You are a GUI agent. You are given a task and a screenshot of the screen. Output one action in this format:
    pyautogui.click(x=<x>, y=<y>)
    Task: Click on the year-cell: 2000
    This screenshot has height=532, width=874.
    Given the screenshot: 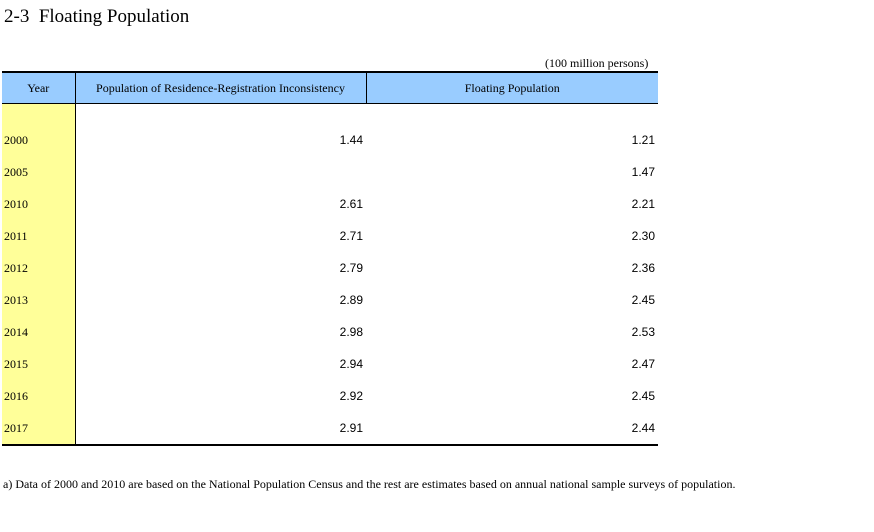 What is the action you would take?
    pyautogui.click(x=39, y=140)
    